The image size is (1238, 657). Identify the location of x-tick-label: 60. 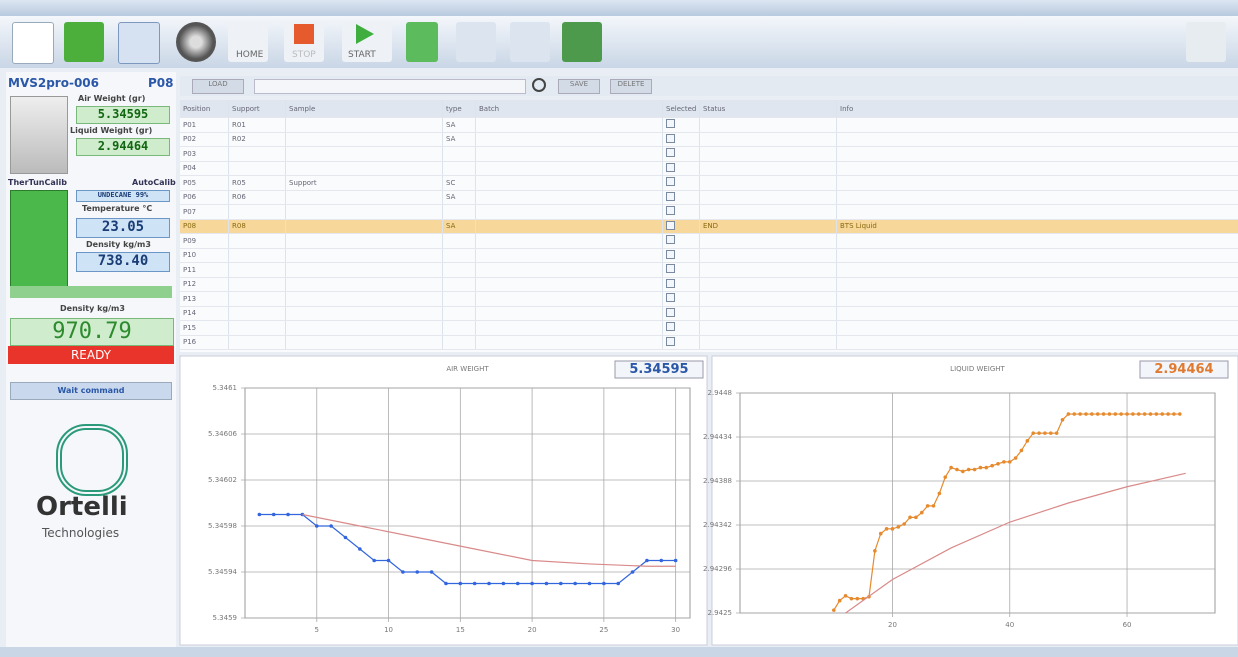
(1127, 625).